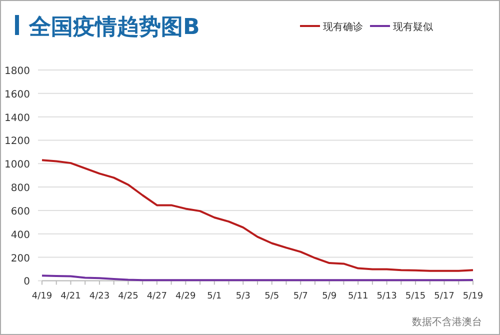  Describe the element at coordinates (20, 235) in the screenshot. I see `y-tick-label: 400` at that location.